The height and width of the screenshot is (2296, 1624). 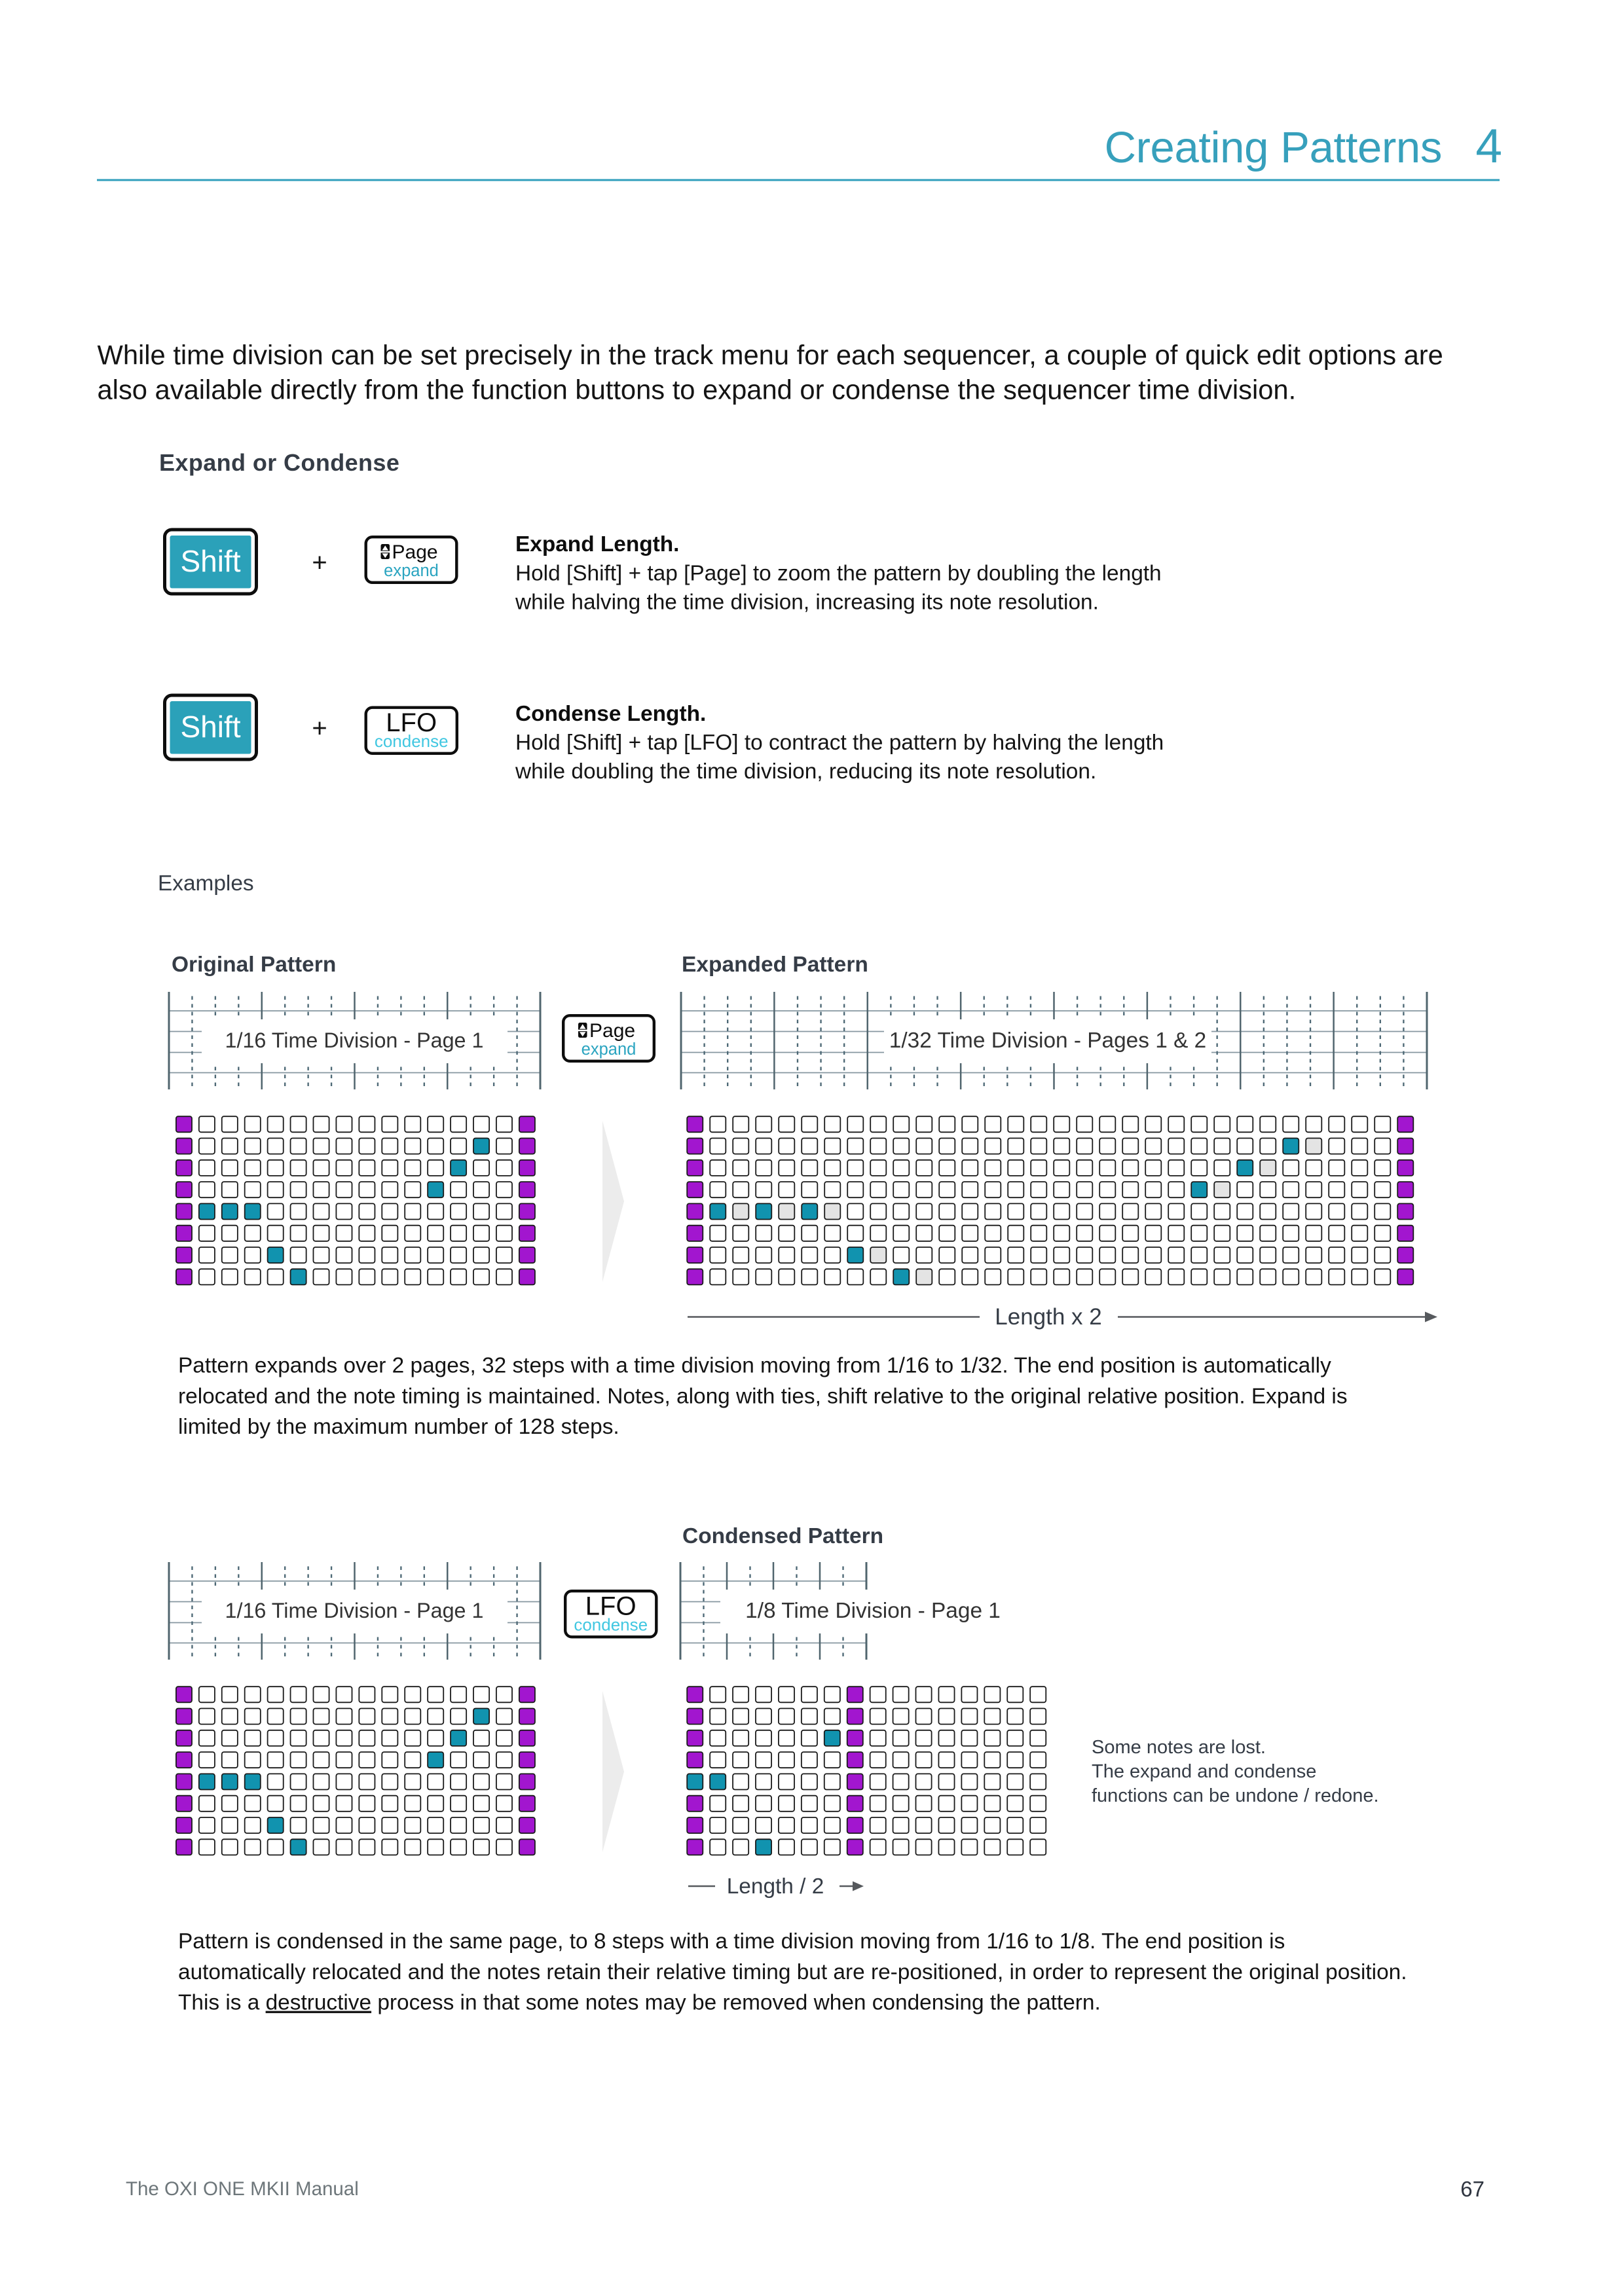 What do you see at coordinates (782, 1536) in the screenshot?
I see `svg-text: Condensed Pattern` at bounding box center [782, 1536].